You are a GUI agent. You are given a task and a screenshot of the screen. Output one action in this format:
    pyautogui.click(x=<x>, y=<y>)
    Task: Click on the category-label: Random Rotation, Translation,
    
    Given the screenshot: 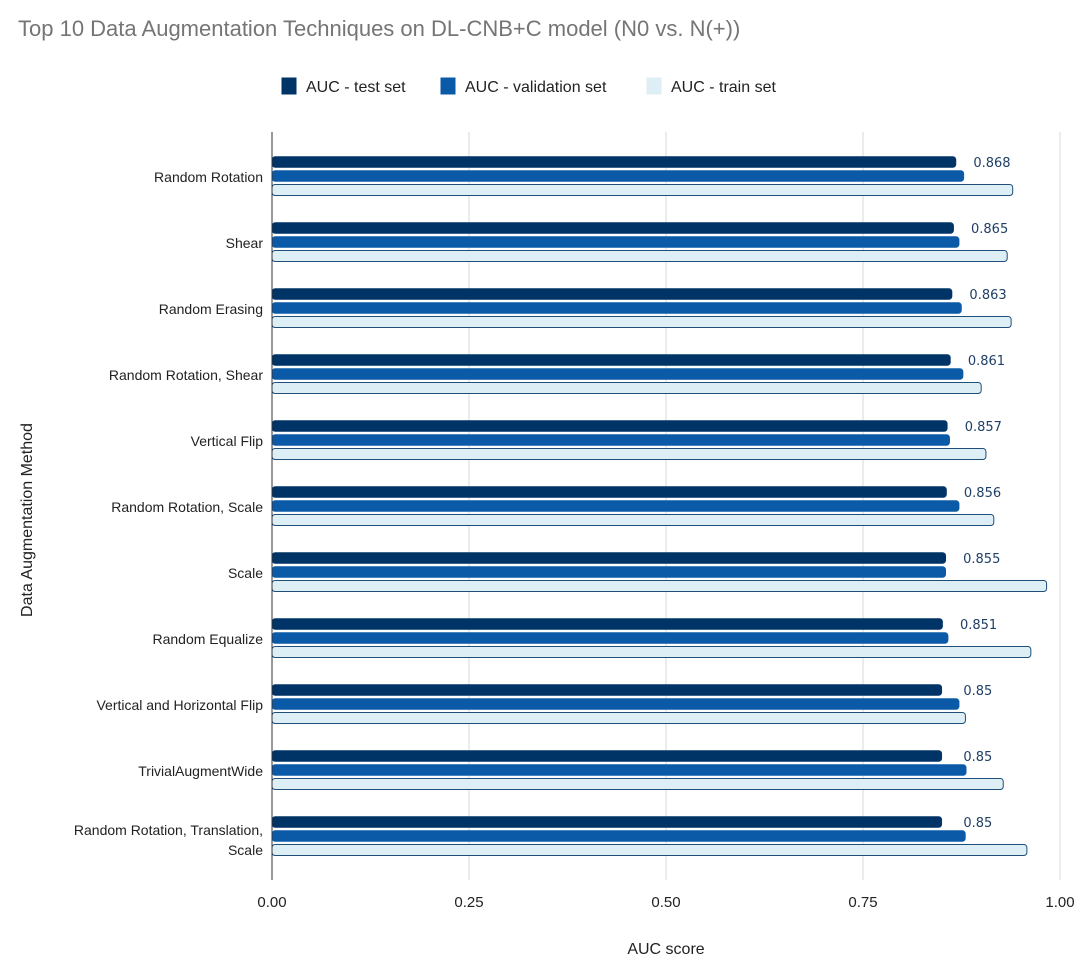 What is the action you would take?
    pyautogui.click(x=168, y=830)
    